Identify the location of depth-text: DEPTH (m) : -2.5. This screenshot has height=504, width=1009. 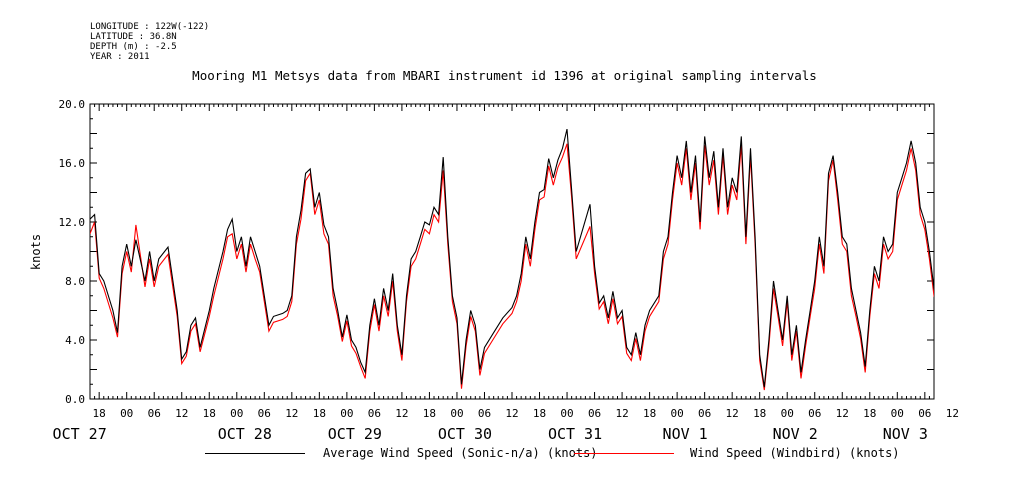
(133, 47).